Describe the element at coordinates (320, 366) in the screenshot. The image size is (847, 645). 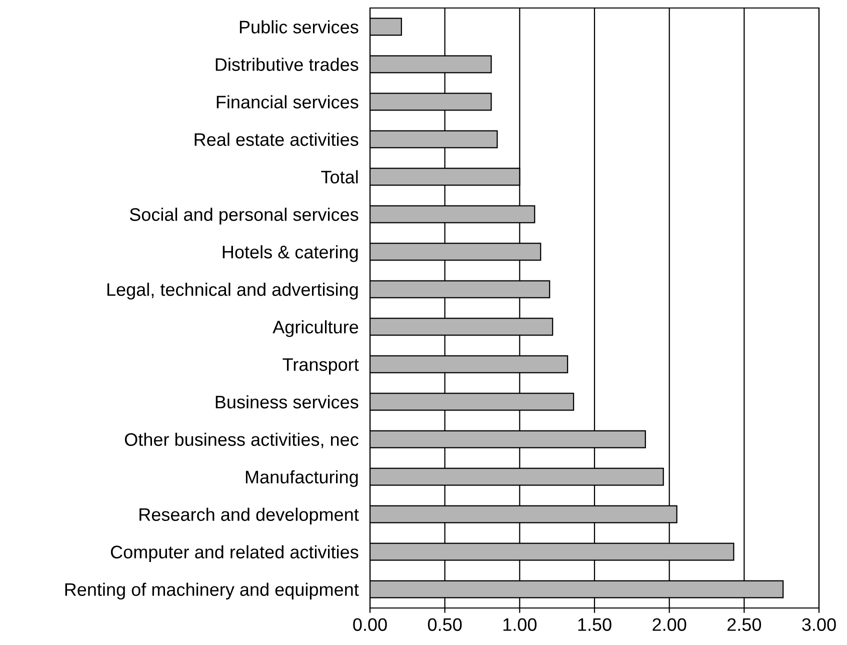
I see `y-tick-label: Transport` at that location.